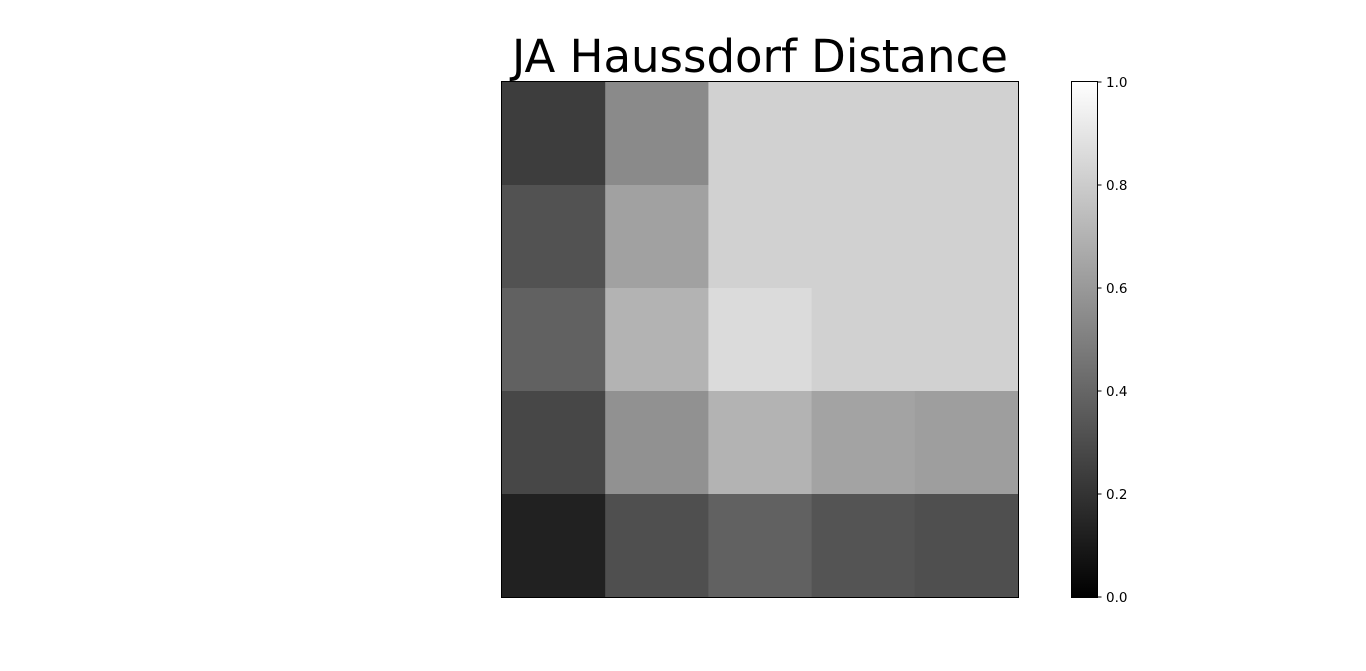 The height and width of the screenshot is (671, 1366). I want to click on heatmap-cell-r1-c4, so click(966, 237).